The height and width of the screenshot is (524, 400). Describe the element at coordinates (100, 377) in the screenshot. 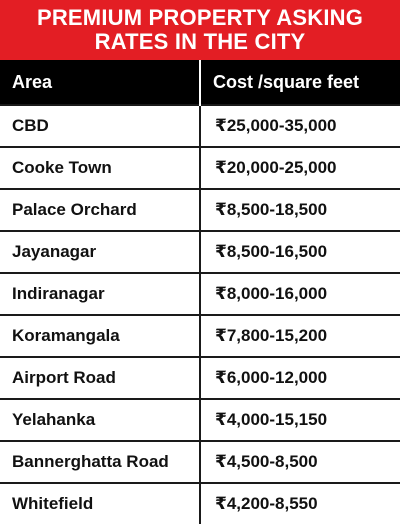

I see `area-cell: Airport Road` at that location.